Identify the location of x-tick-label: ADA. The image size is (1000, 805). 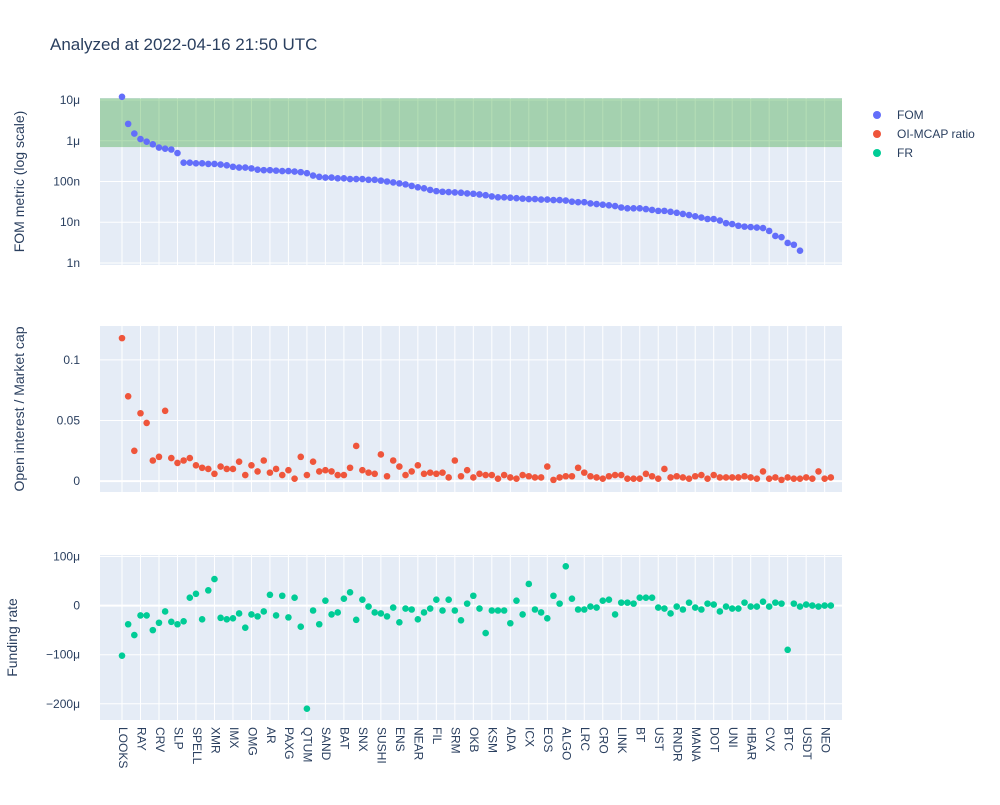
(511, 739).